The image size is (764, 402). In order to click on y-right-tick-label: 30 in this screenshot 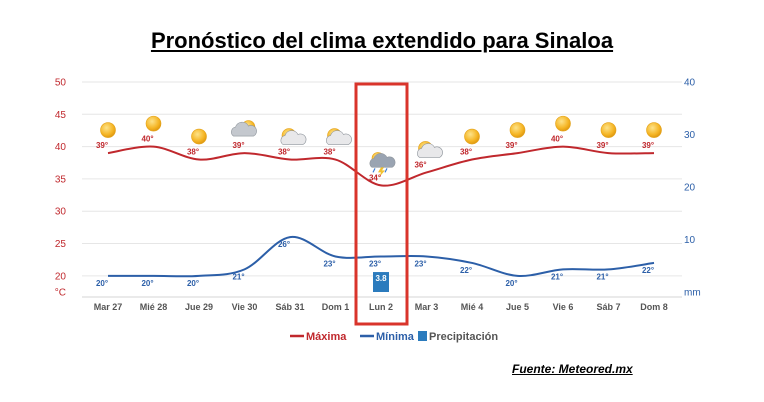, I will do `click(690, 135)`.